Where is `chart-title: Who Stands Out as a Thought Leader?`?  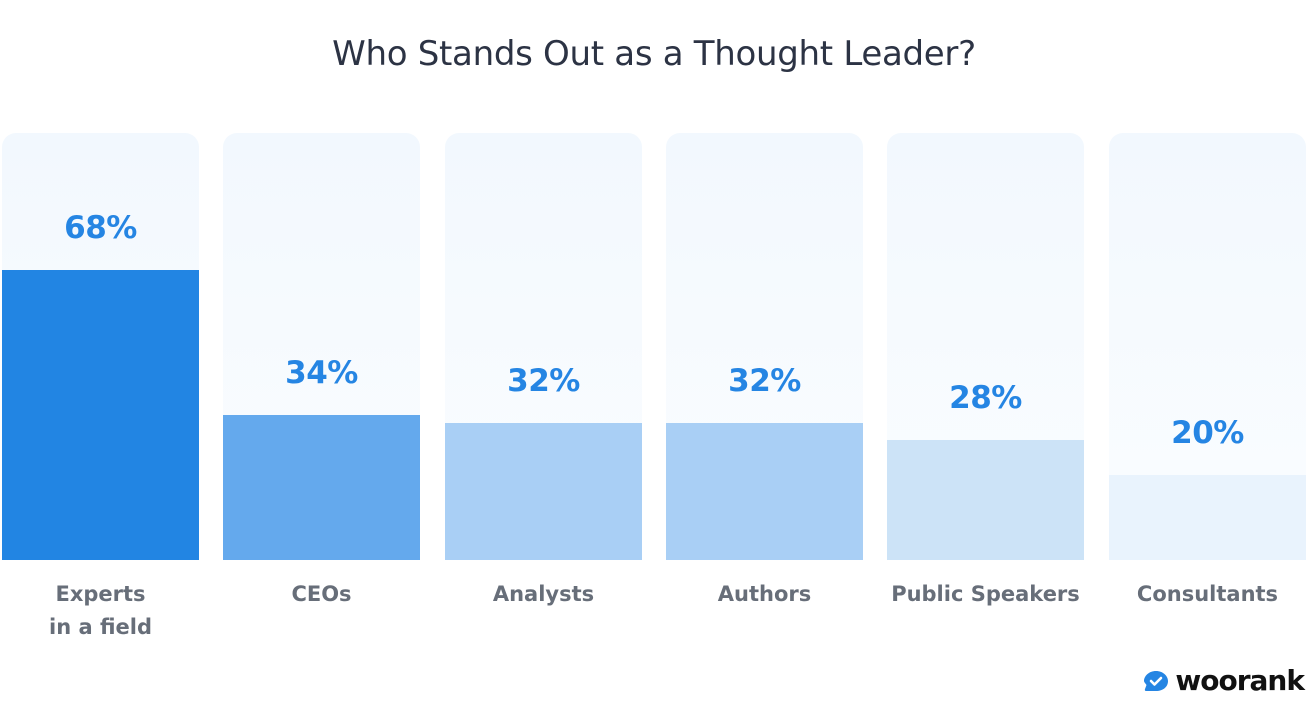
chart-title: Who Stands Out as a Thought Leader? is located at coordinates (654, 54).